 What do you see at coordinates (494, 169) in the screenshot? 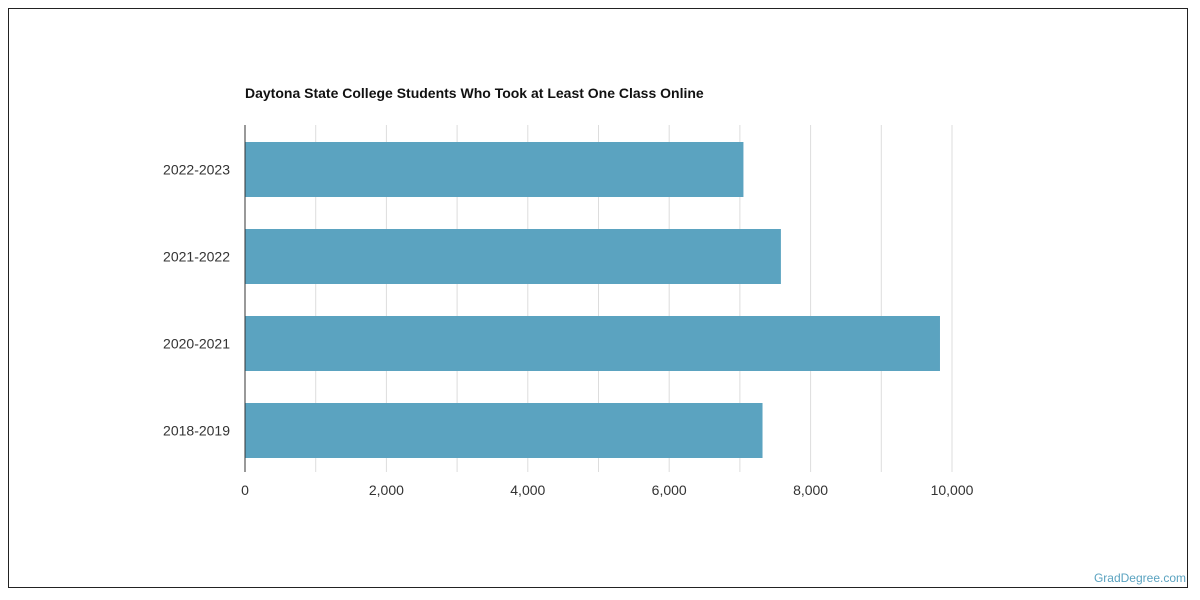
I see `bar-2022-2023` at bounding box center [494, 169].